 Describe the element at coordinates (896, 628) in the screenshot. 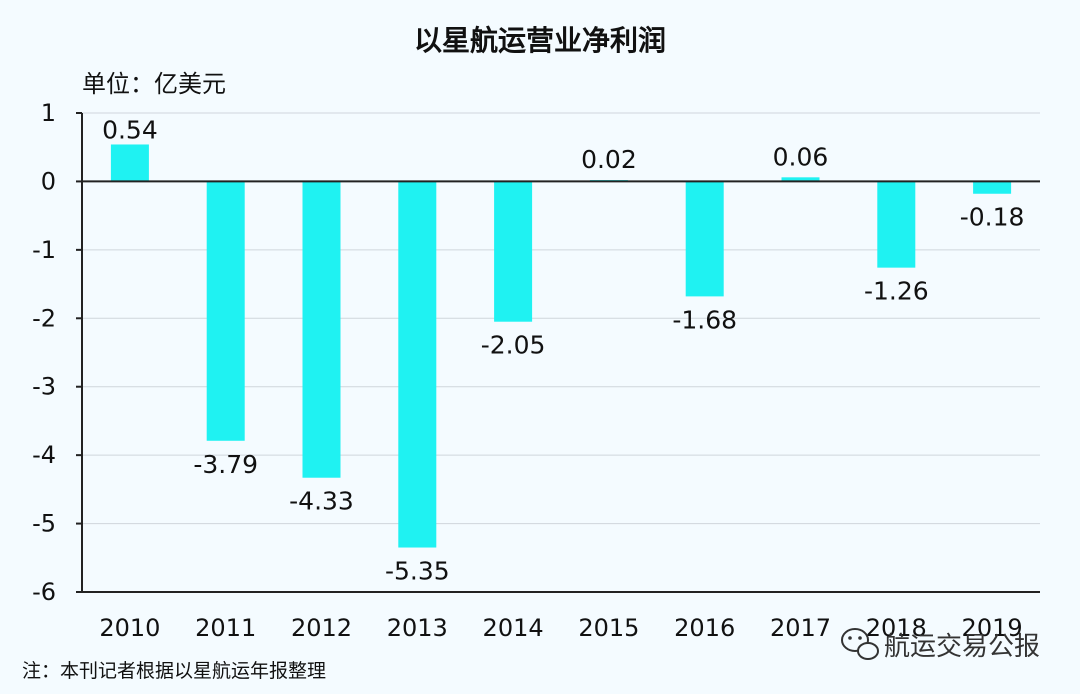

I see `x-tick-label: 2018` at that location.